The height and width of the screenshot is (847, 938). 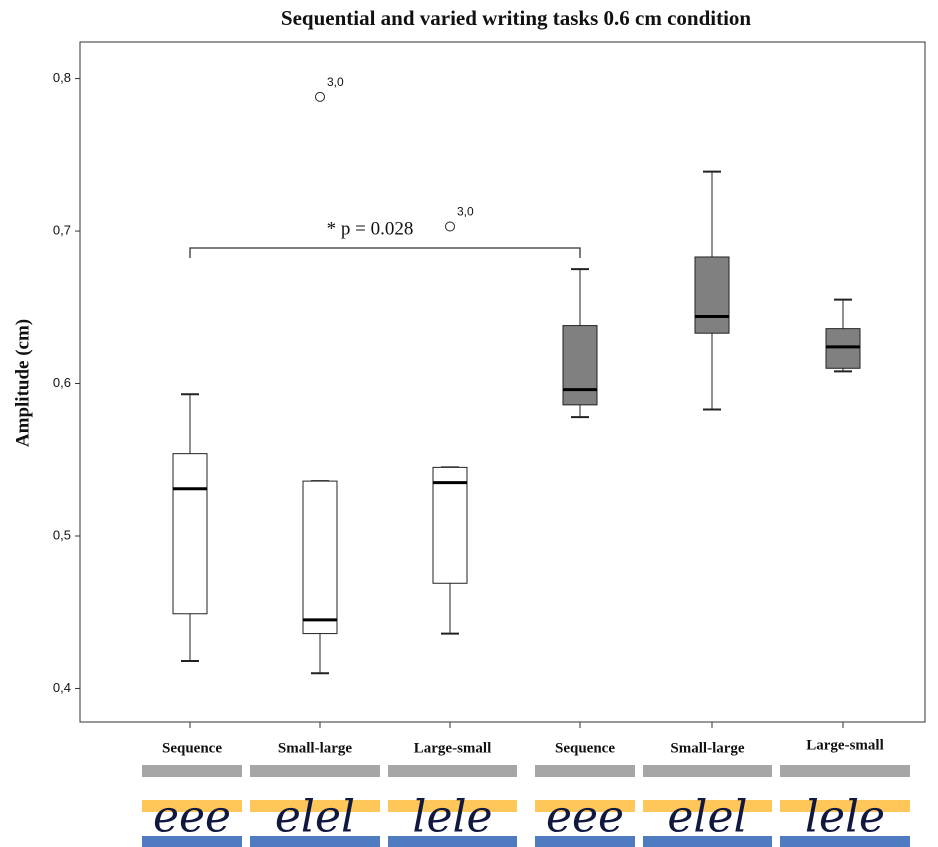 What do you see at coordinates (62, 77) in the screenshot?
I see `y-tick-label: 0,8` at bounding box center [62, 77].